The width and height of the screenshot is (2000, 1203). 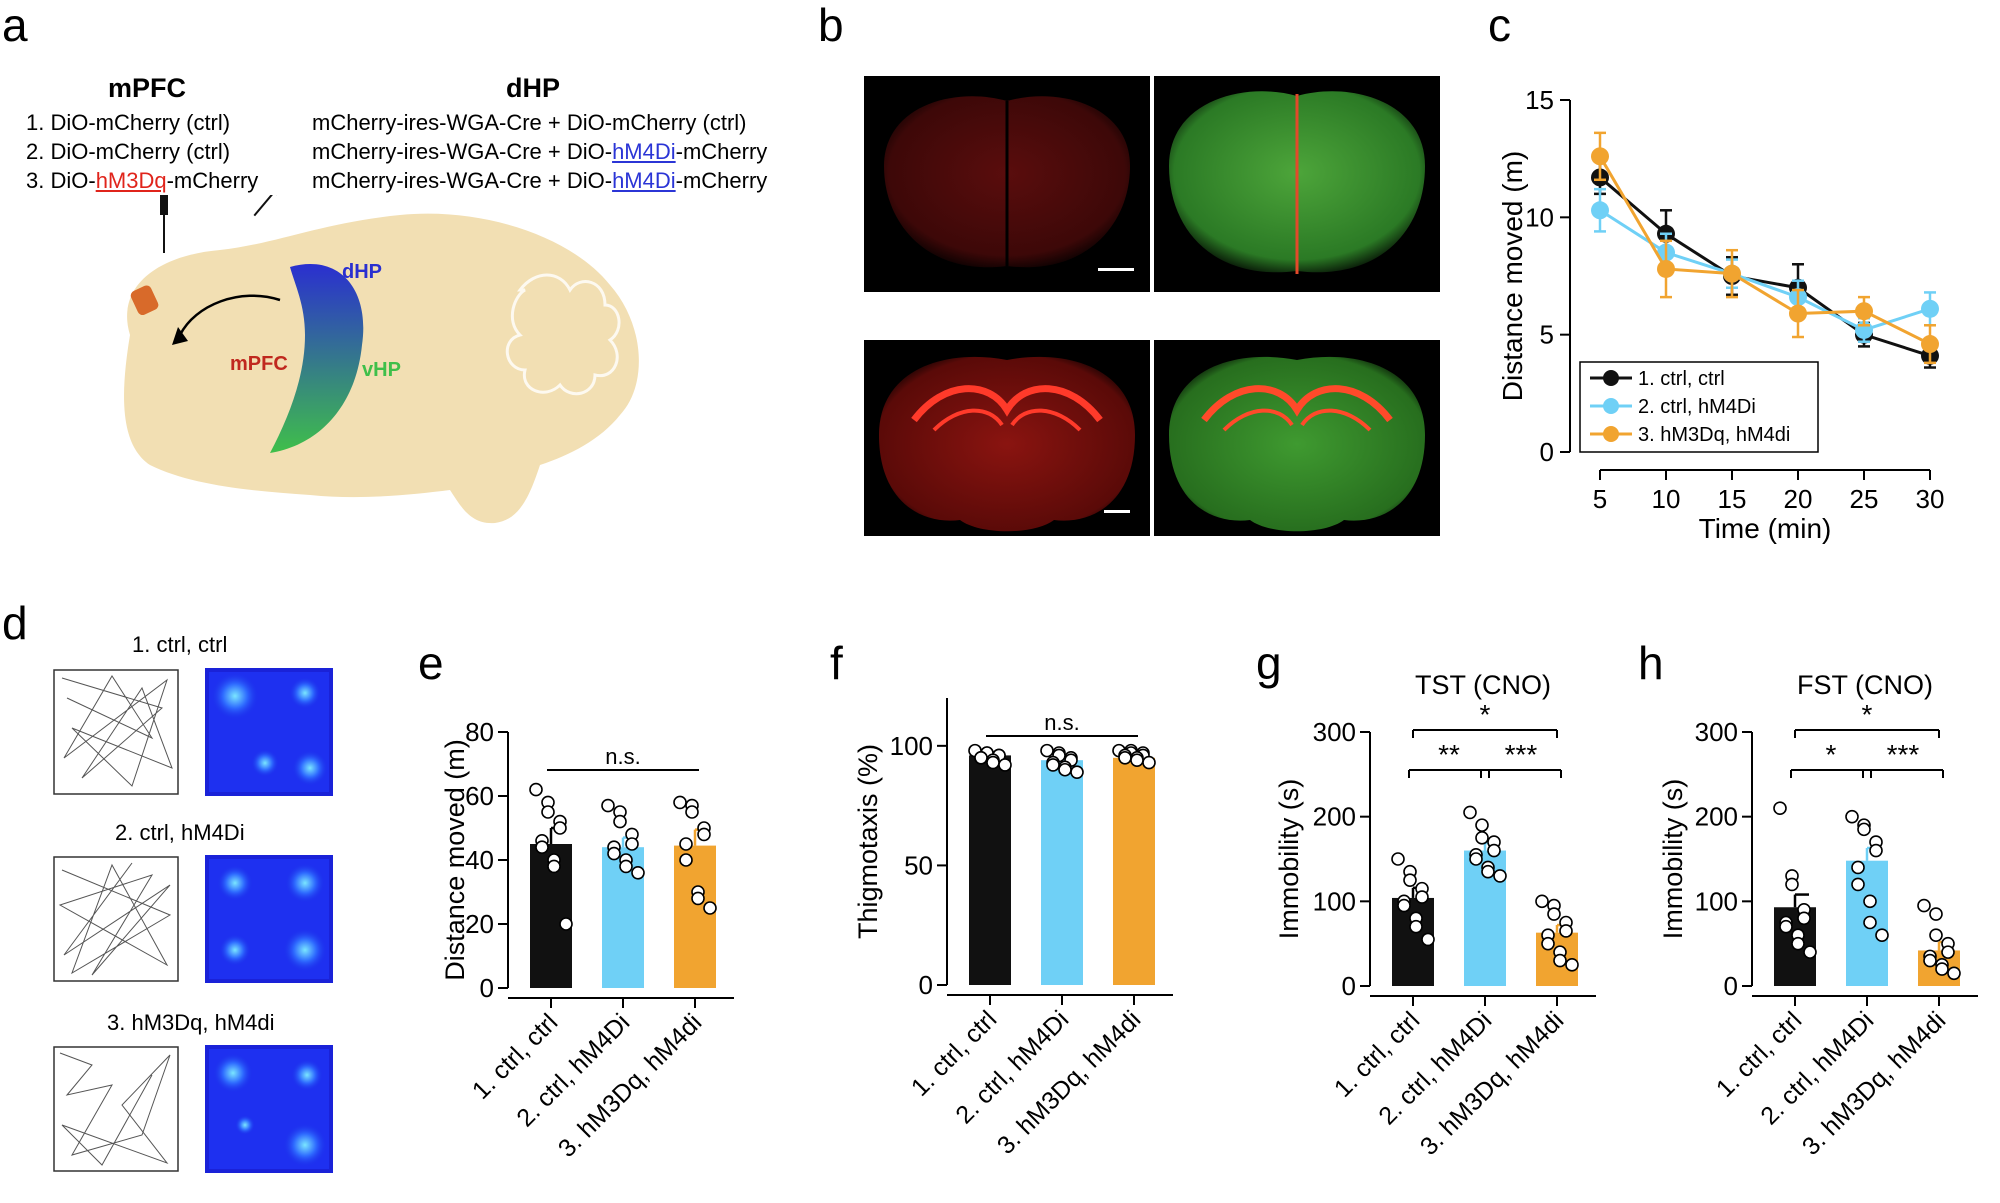 I want to click on track-title-1: 1. ctrl, ctrl, so click(x=180, y=644).